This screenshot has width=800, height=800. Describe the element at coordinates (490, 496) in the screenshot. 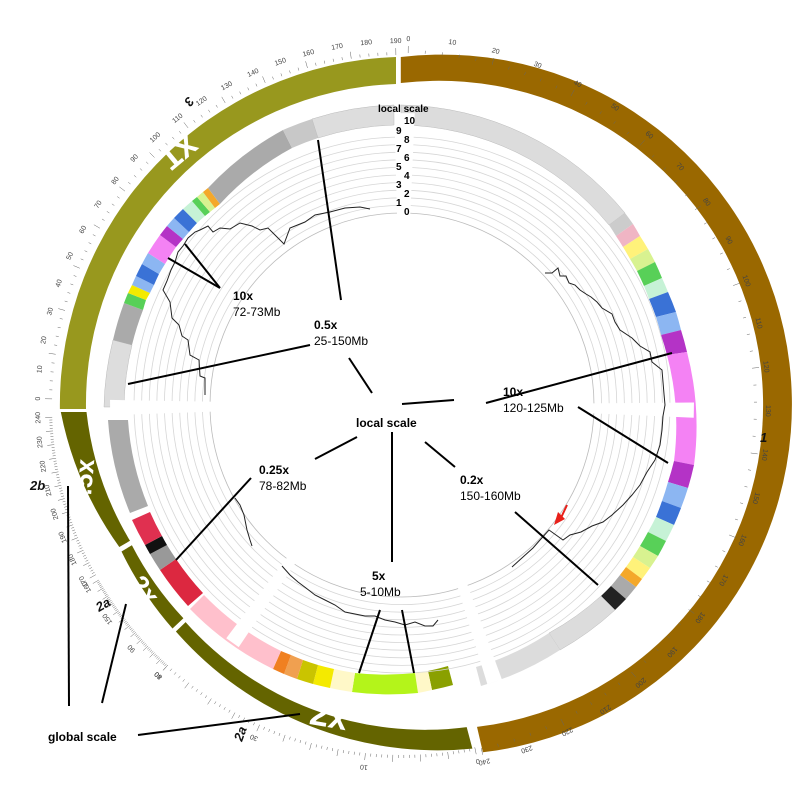

I see `ann-02x-range: 150-160Mb` at that location.